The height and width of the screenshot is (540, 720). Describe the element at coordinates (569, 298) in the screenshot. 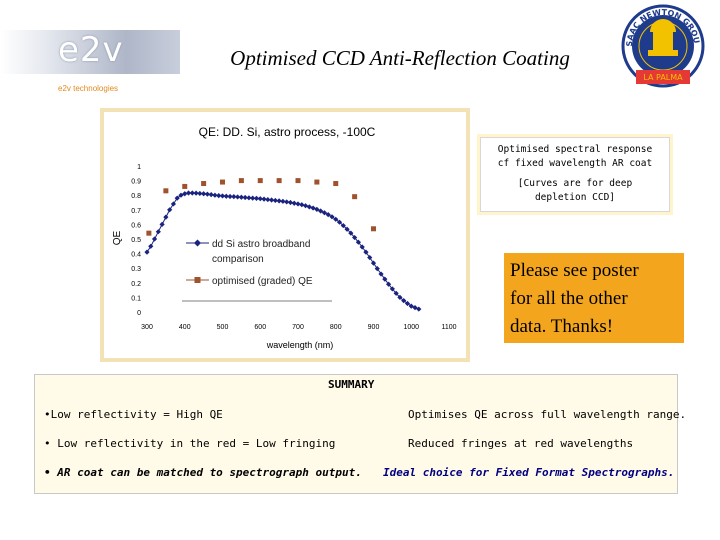

I see `poster-line-2: for all the other` at that location.